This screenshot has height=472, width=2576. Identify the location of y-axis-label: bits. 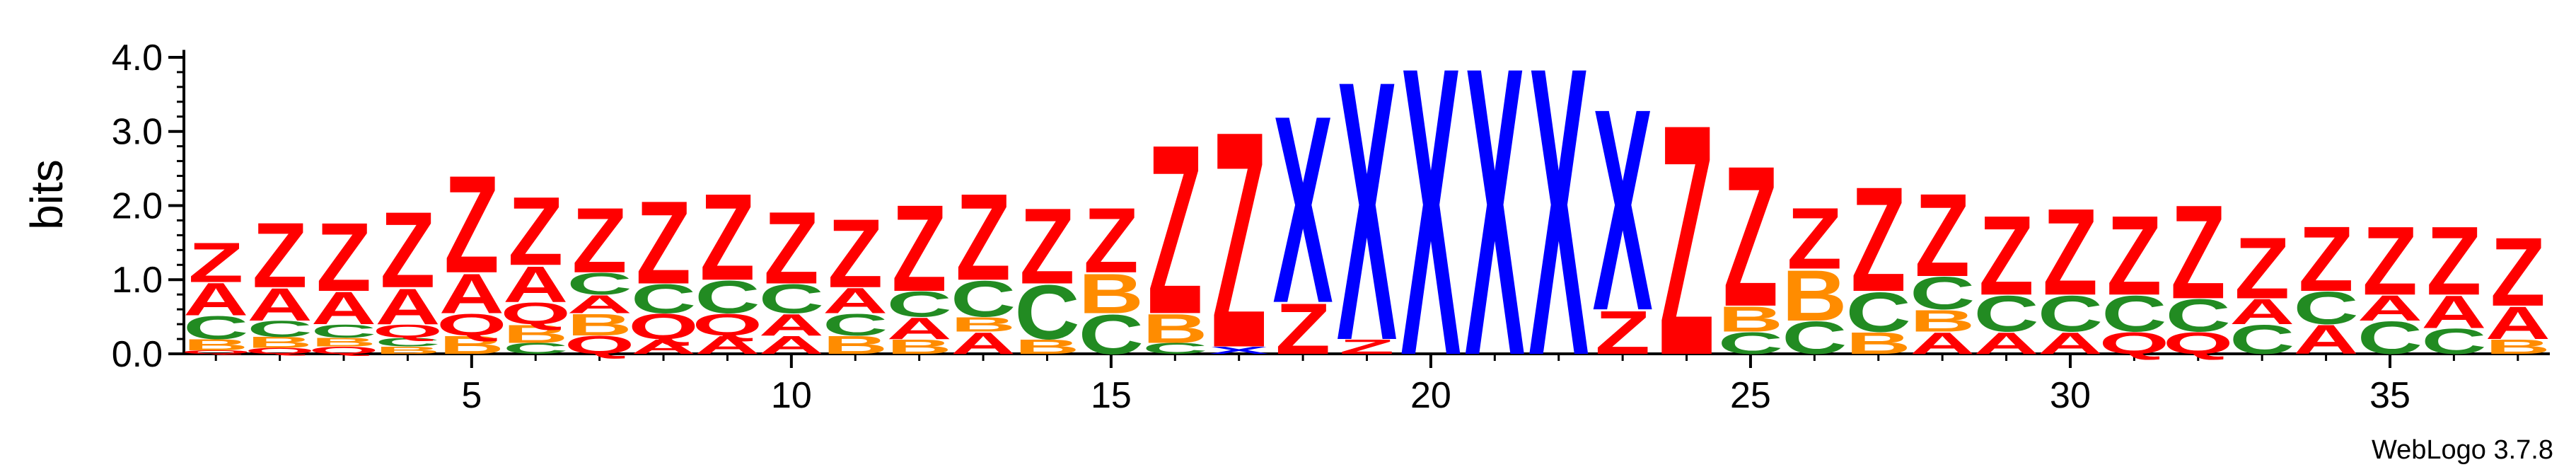
(46, 194).